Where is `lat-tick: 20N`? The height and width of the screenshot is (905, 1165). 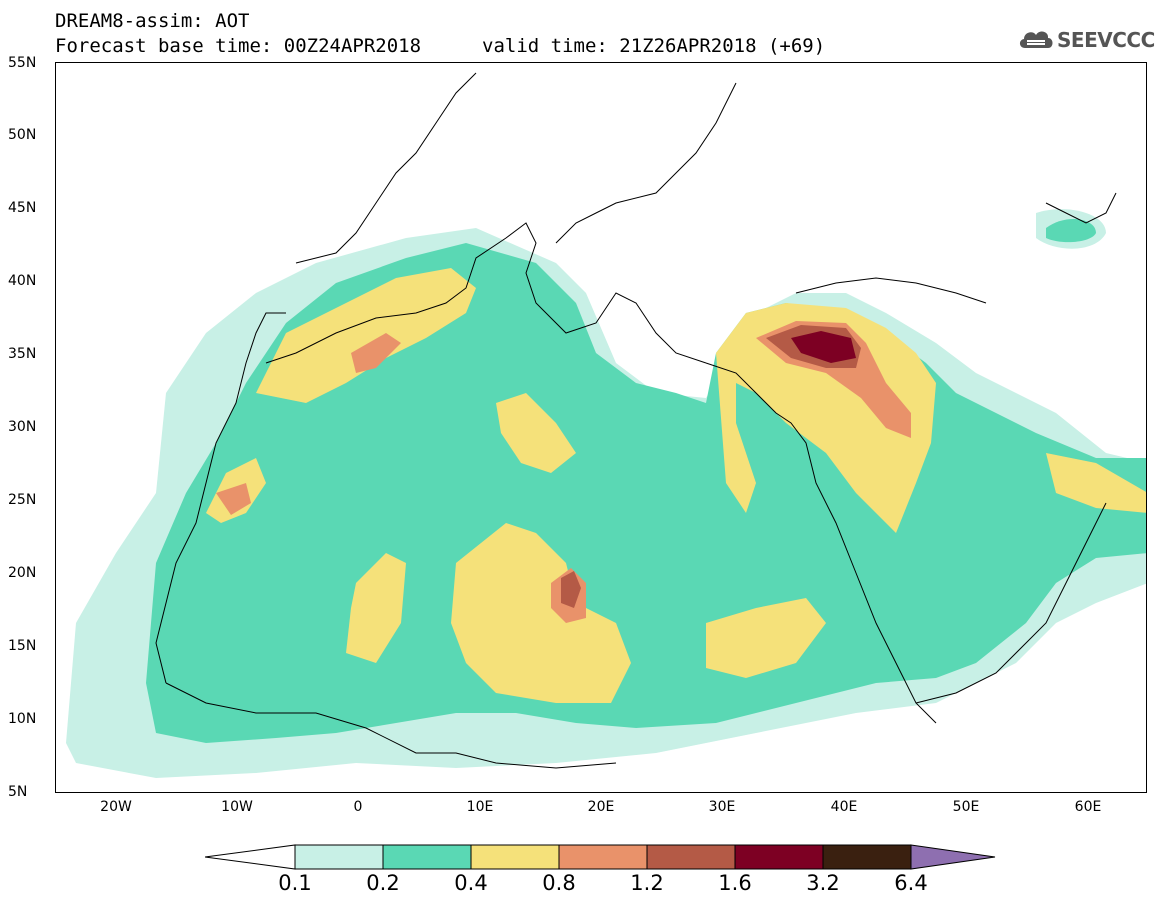 lat-tick: 20N is located at coordinates (22, 573).